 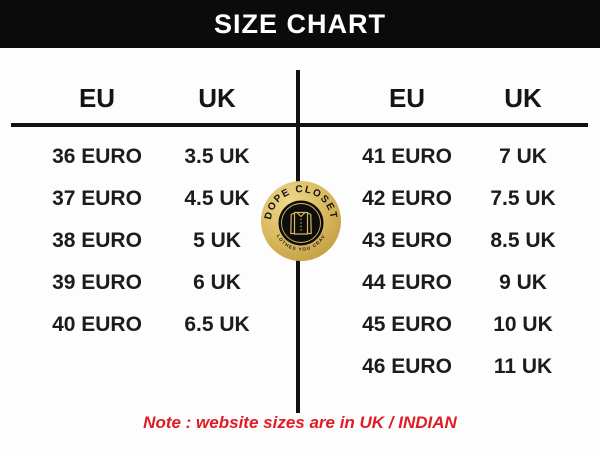 What do you see at coordinates (407, 97) in the screenshot?
I see `col-header-right-eu: EU` at bounding box center [407, 97].